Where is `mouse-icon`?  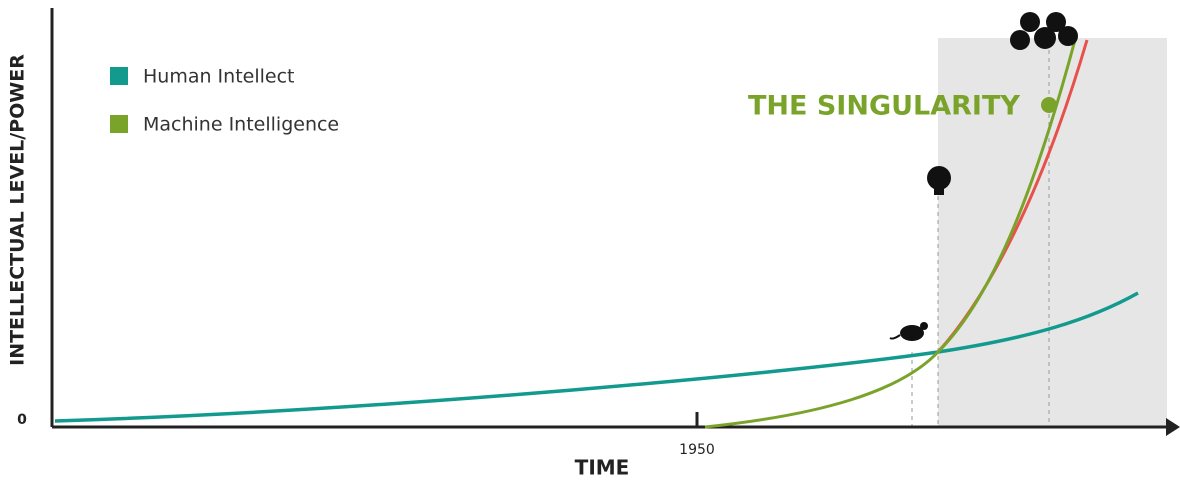
mouse-icon is located at coordinates (908, 331).